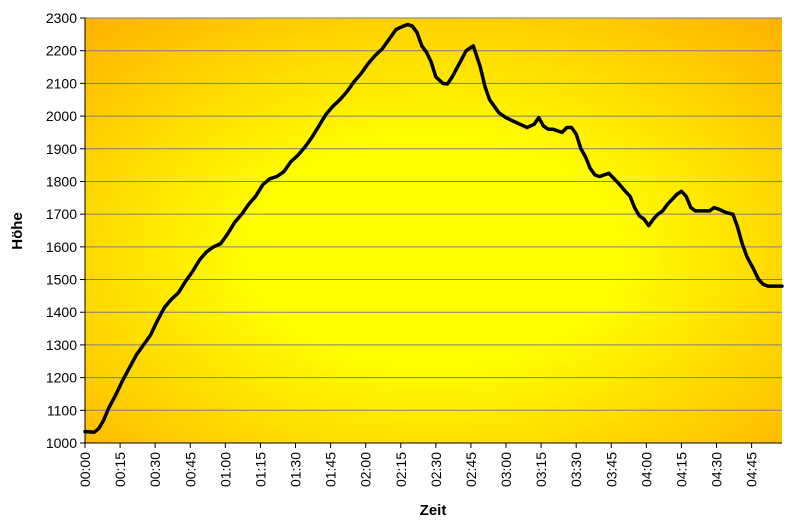  What do you see at coordinates (61, 51) in the screenshot?
I see `y-tick-label: 2200` at bounding box center [61, 51].